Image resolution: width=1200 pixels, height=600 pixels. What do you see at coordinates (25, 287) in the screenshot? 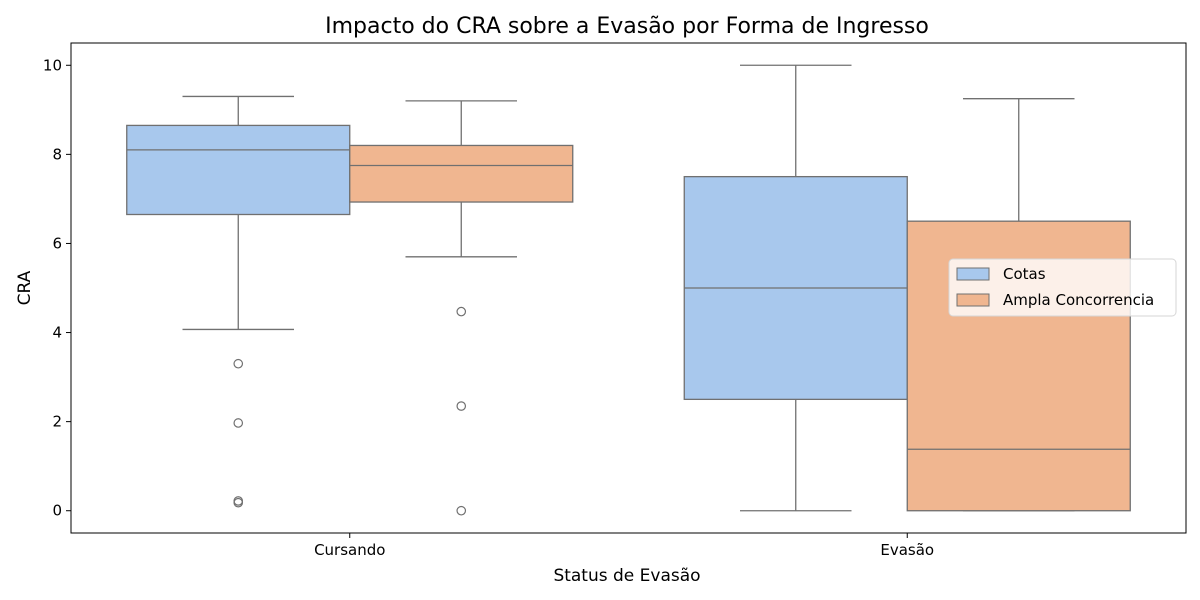
I see `y-axis-label: CRA` at bounding box center [25, 287].